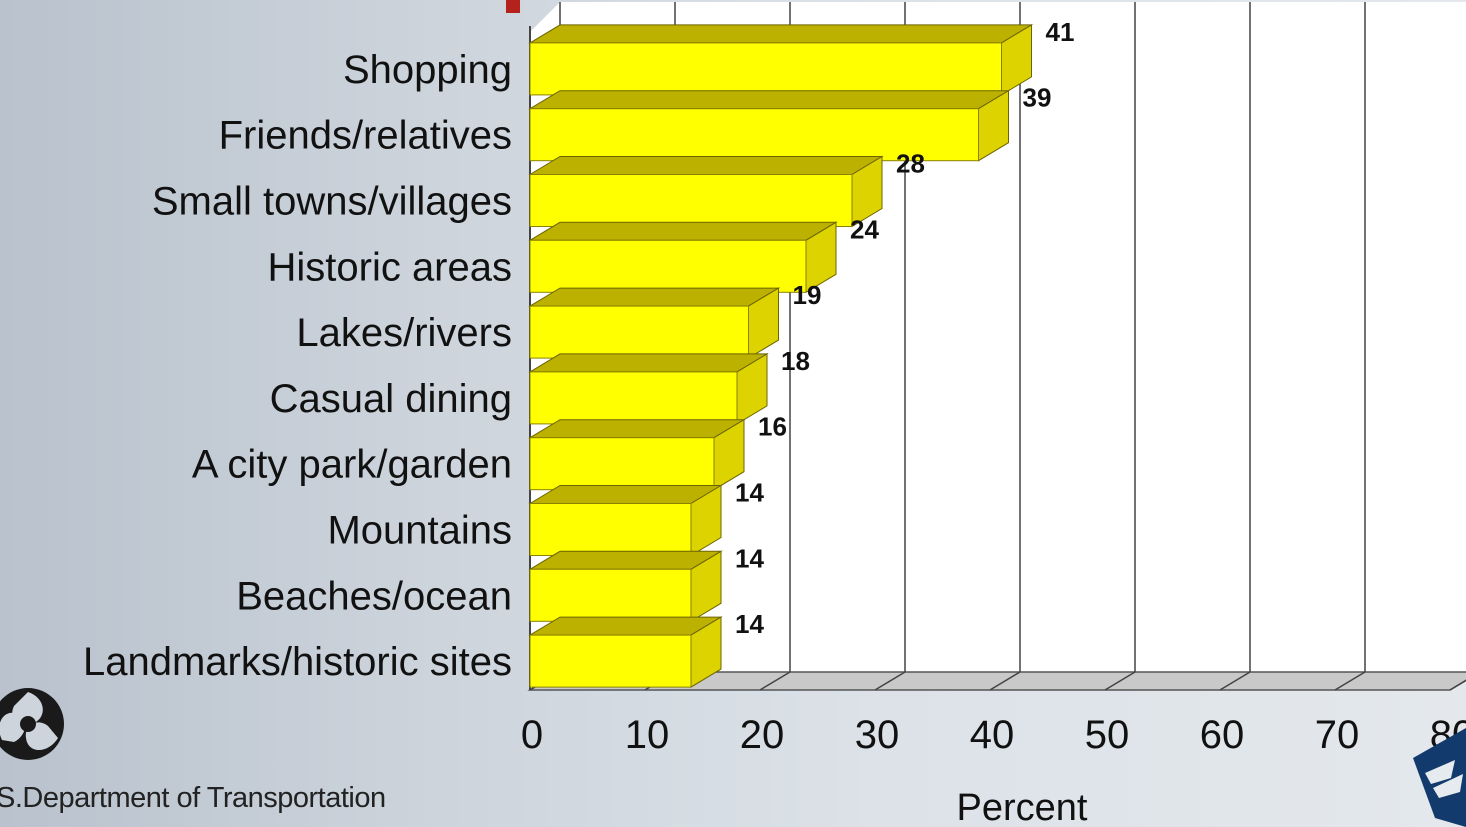 This screenshot has width=1466, height=827. I want to click on x-tick-label: 50, so click(1107, 735).